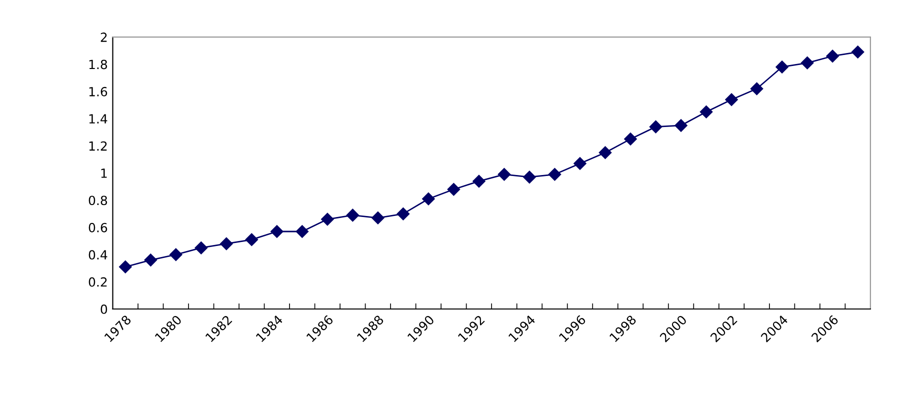  I want to click on y-tick-label: 1.2, so click(98, 146).